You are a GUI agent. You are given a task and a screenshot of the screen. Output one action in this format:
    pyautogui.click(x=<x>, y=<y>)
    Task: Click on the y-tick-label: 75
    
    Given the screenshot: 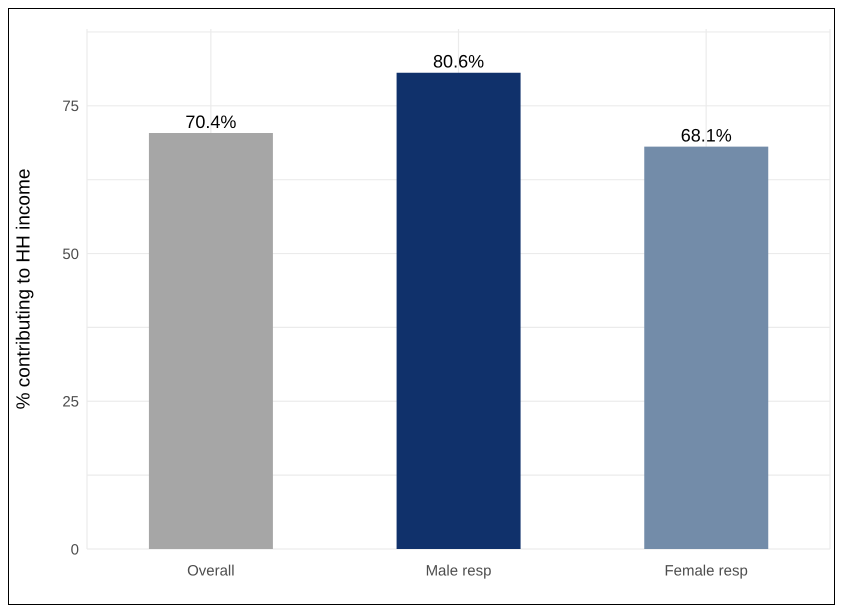 What is the action you would take?
    pyautogui.click(x=70, y=107)
    